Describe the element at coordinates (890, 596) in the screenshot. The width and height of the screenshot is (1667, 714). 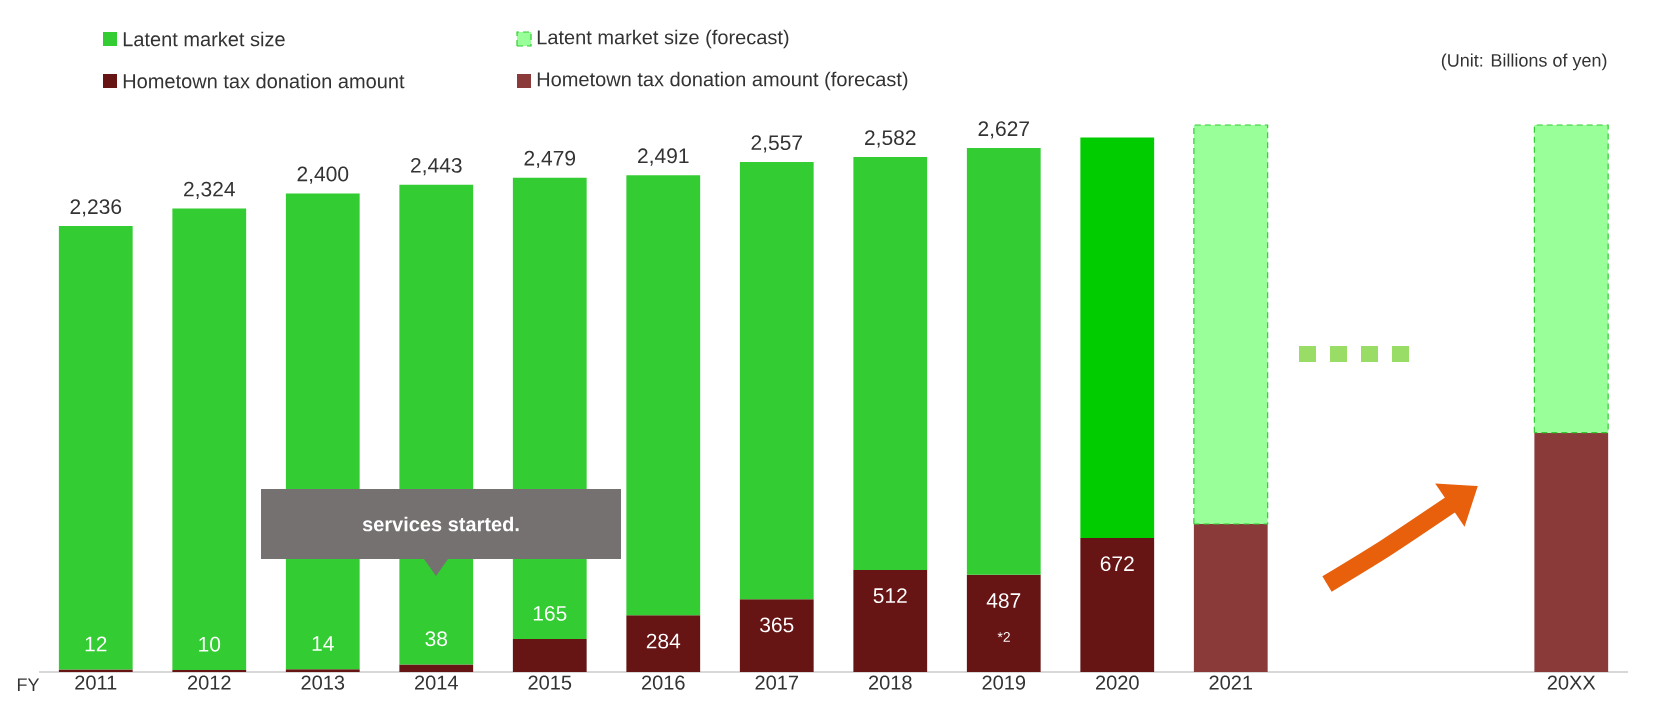
I see `data-label: 512` at that location.